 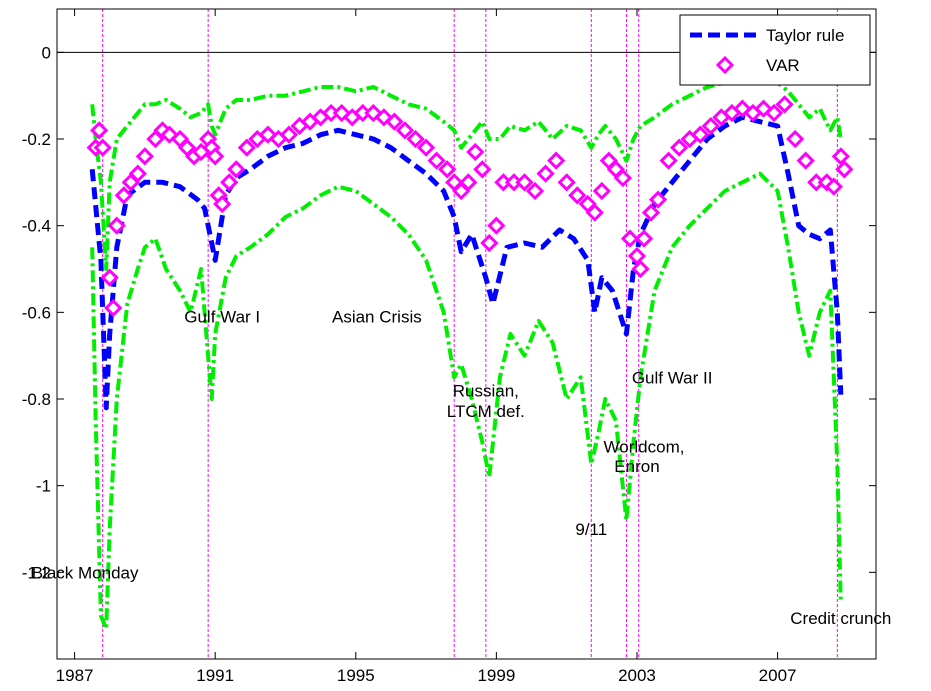 I want to click on y-tick-label: 0, so click(x=46, y=52).